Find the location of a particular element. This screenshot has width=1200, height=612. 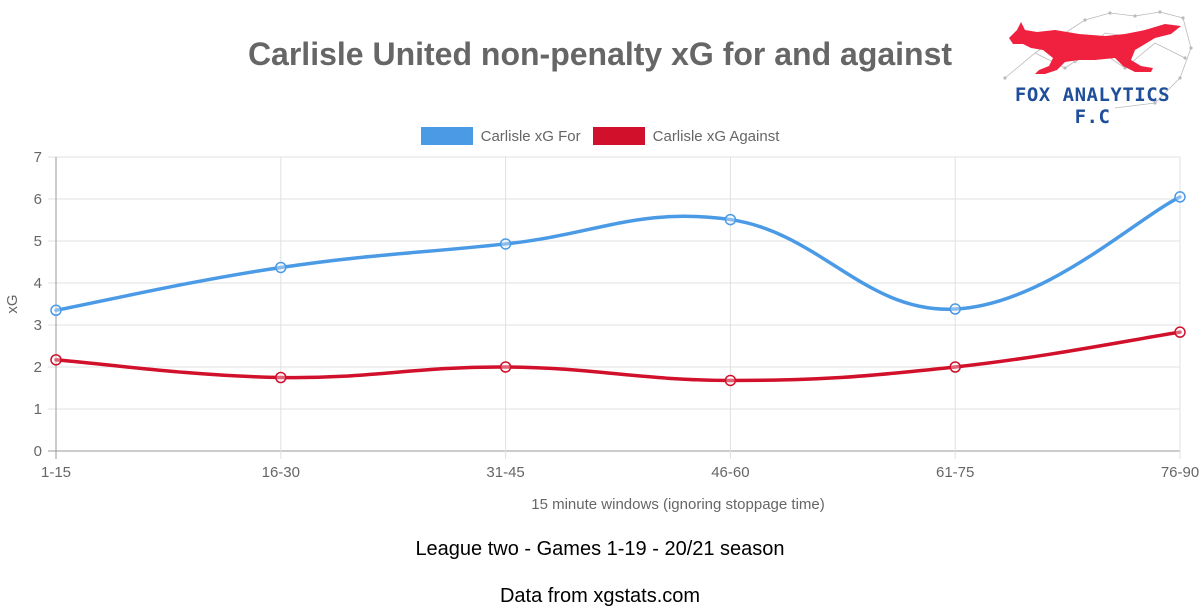

fox-logo-icon is located at coordinates (1098, 59).